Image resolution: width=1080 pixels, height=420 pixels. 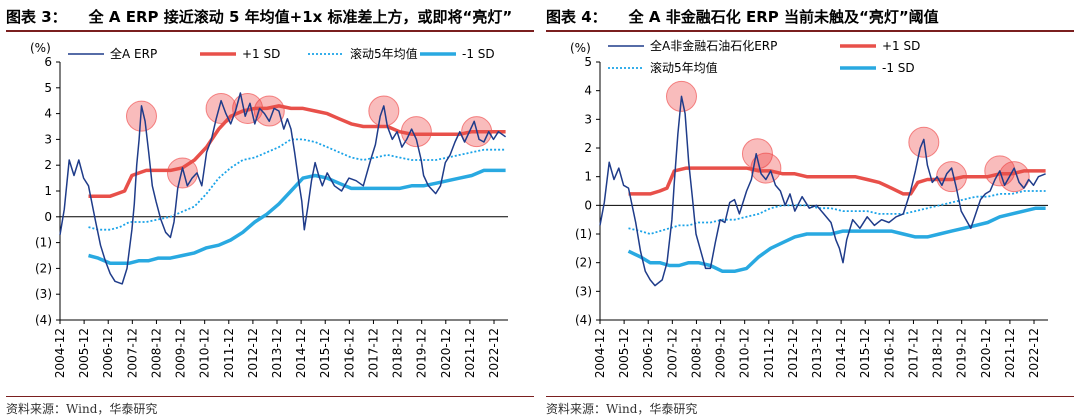 I want to click on figure-number: 图表 4：, so click(x=576, y=17).